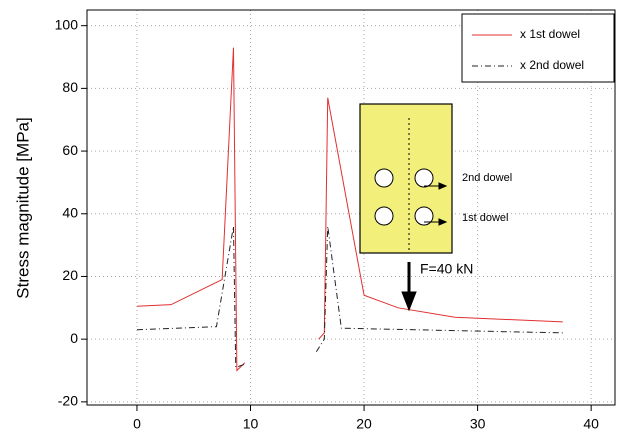 The height and width of the screenshot is (442, 632). Describe the element at coordinates (404, 197) in the screenshot. I see `dowels` at that location.